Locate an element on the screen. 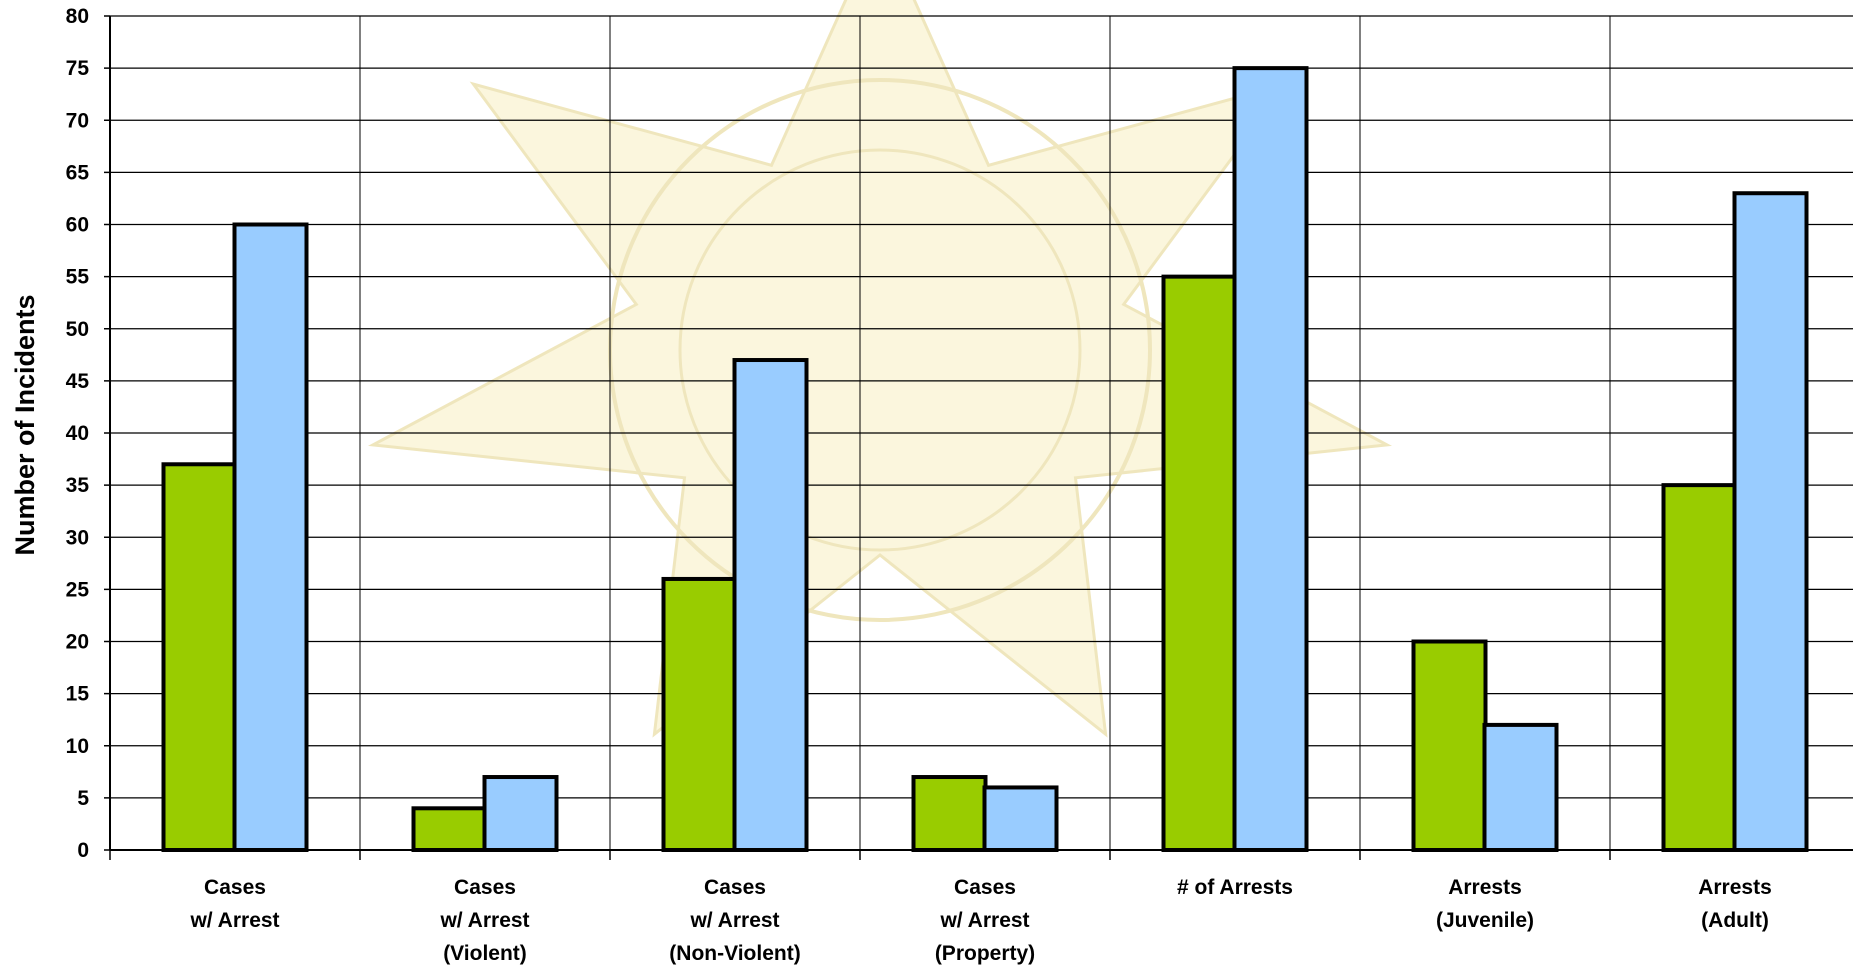  category-label: Arrests (Juvenile) is located at coordinates (1485, 904).